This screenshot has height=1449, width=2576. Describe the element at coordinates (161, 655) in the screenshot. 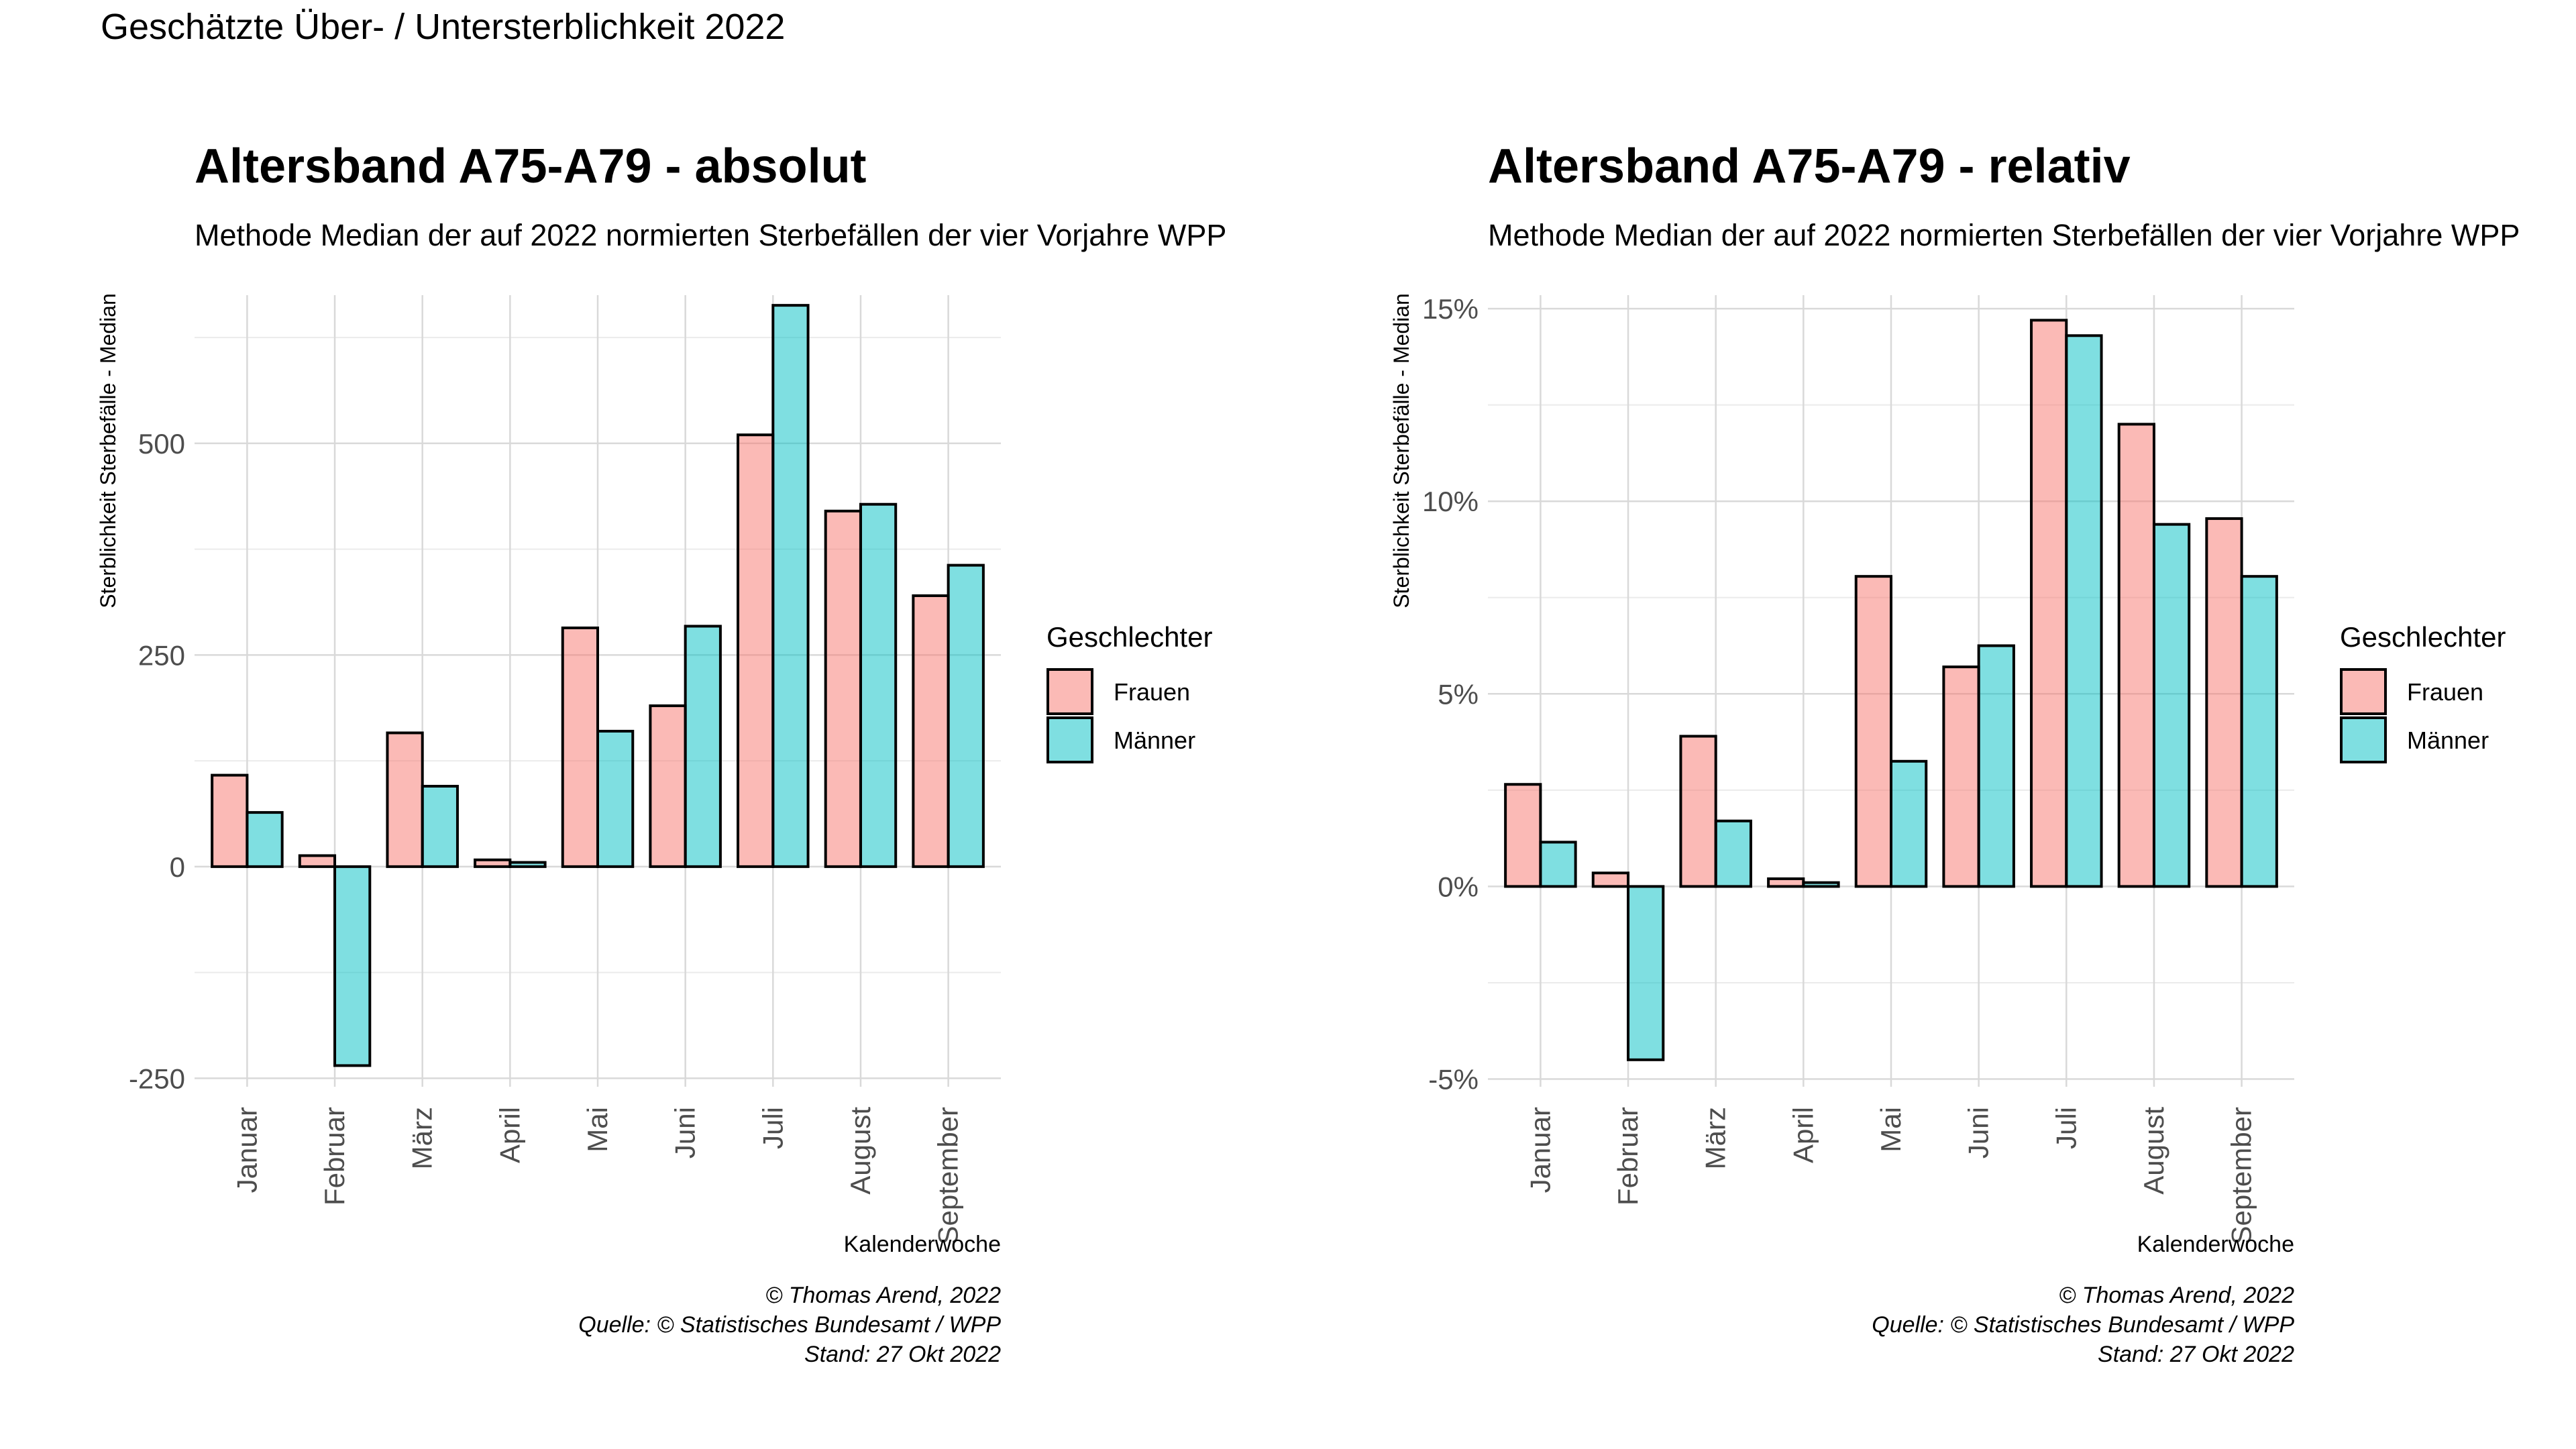

I see `y-tick-label: 250` at that location.